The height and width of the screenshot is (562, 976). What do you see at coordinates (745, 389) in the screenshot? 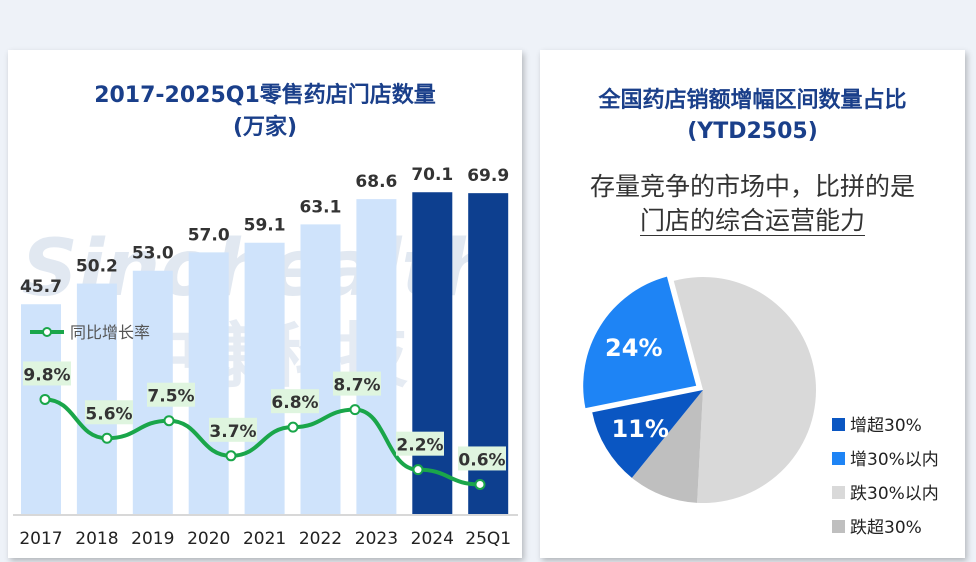
I see `pie-slice-跌30%以内` at bounding box center [745, 389].